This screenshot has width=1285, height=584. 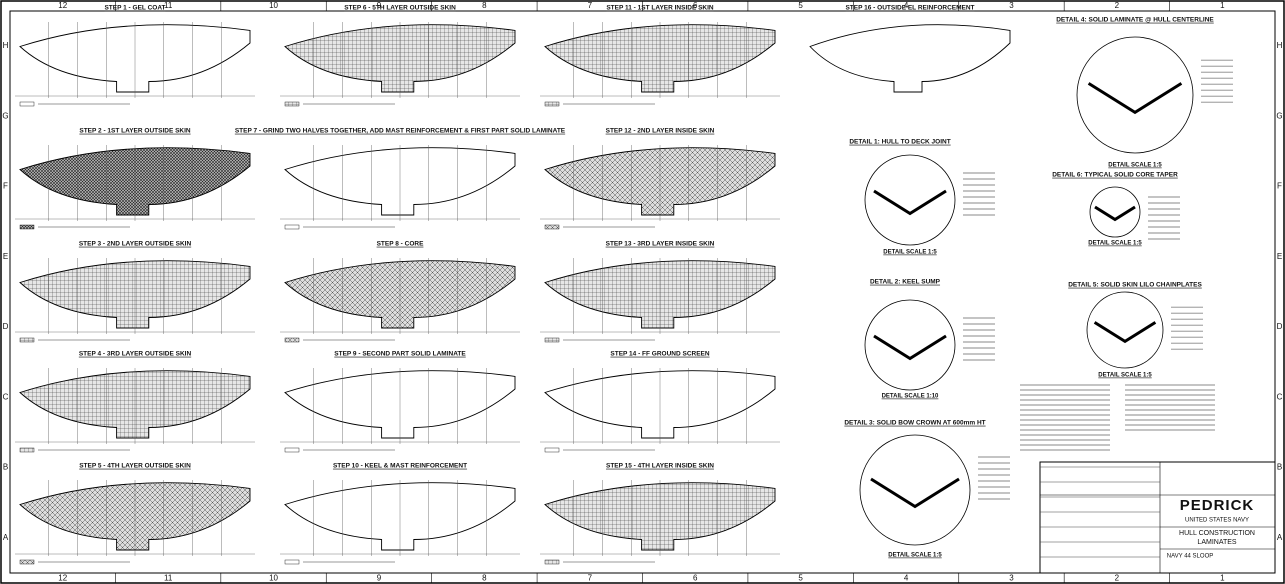 What do you see at coordinates (484, 578) in the screenshot?
I see `column-label: 8` at bounding box center [484, 578].